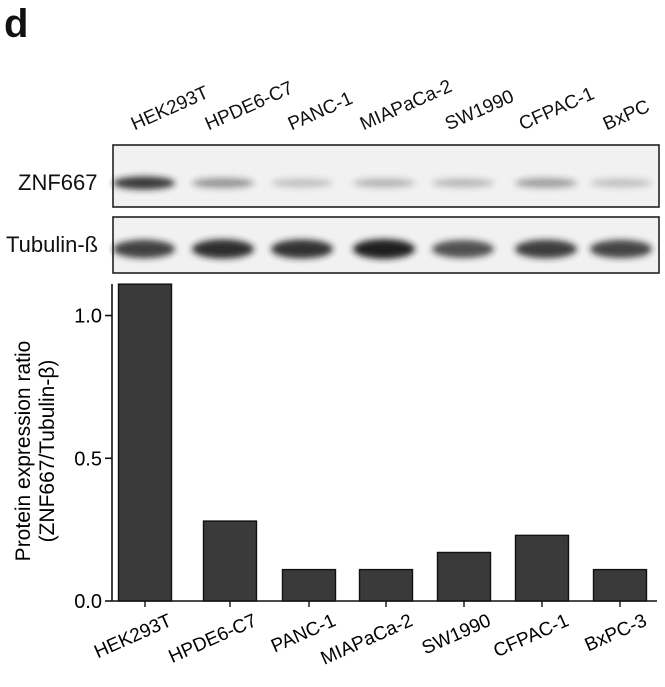 The width and height of the screenshot is (665, 687). What do you see at coordinates (88, 459) in the screenshot?
I see `y-tick-label: 0.5` at bounding box center [88, 459].